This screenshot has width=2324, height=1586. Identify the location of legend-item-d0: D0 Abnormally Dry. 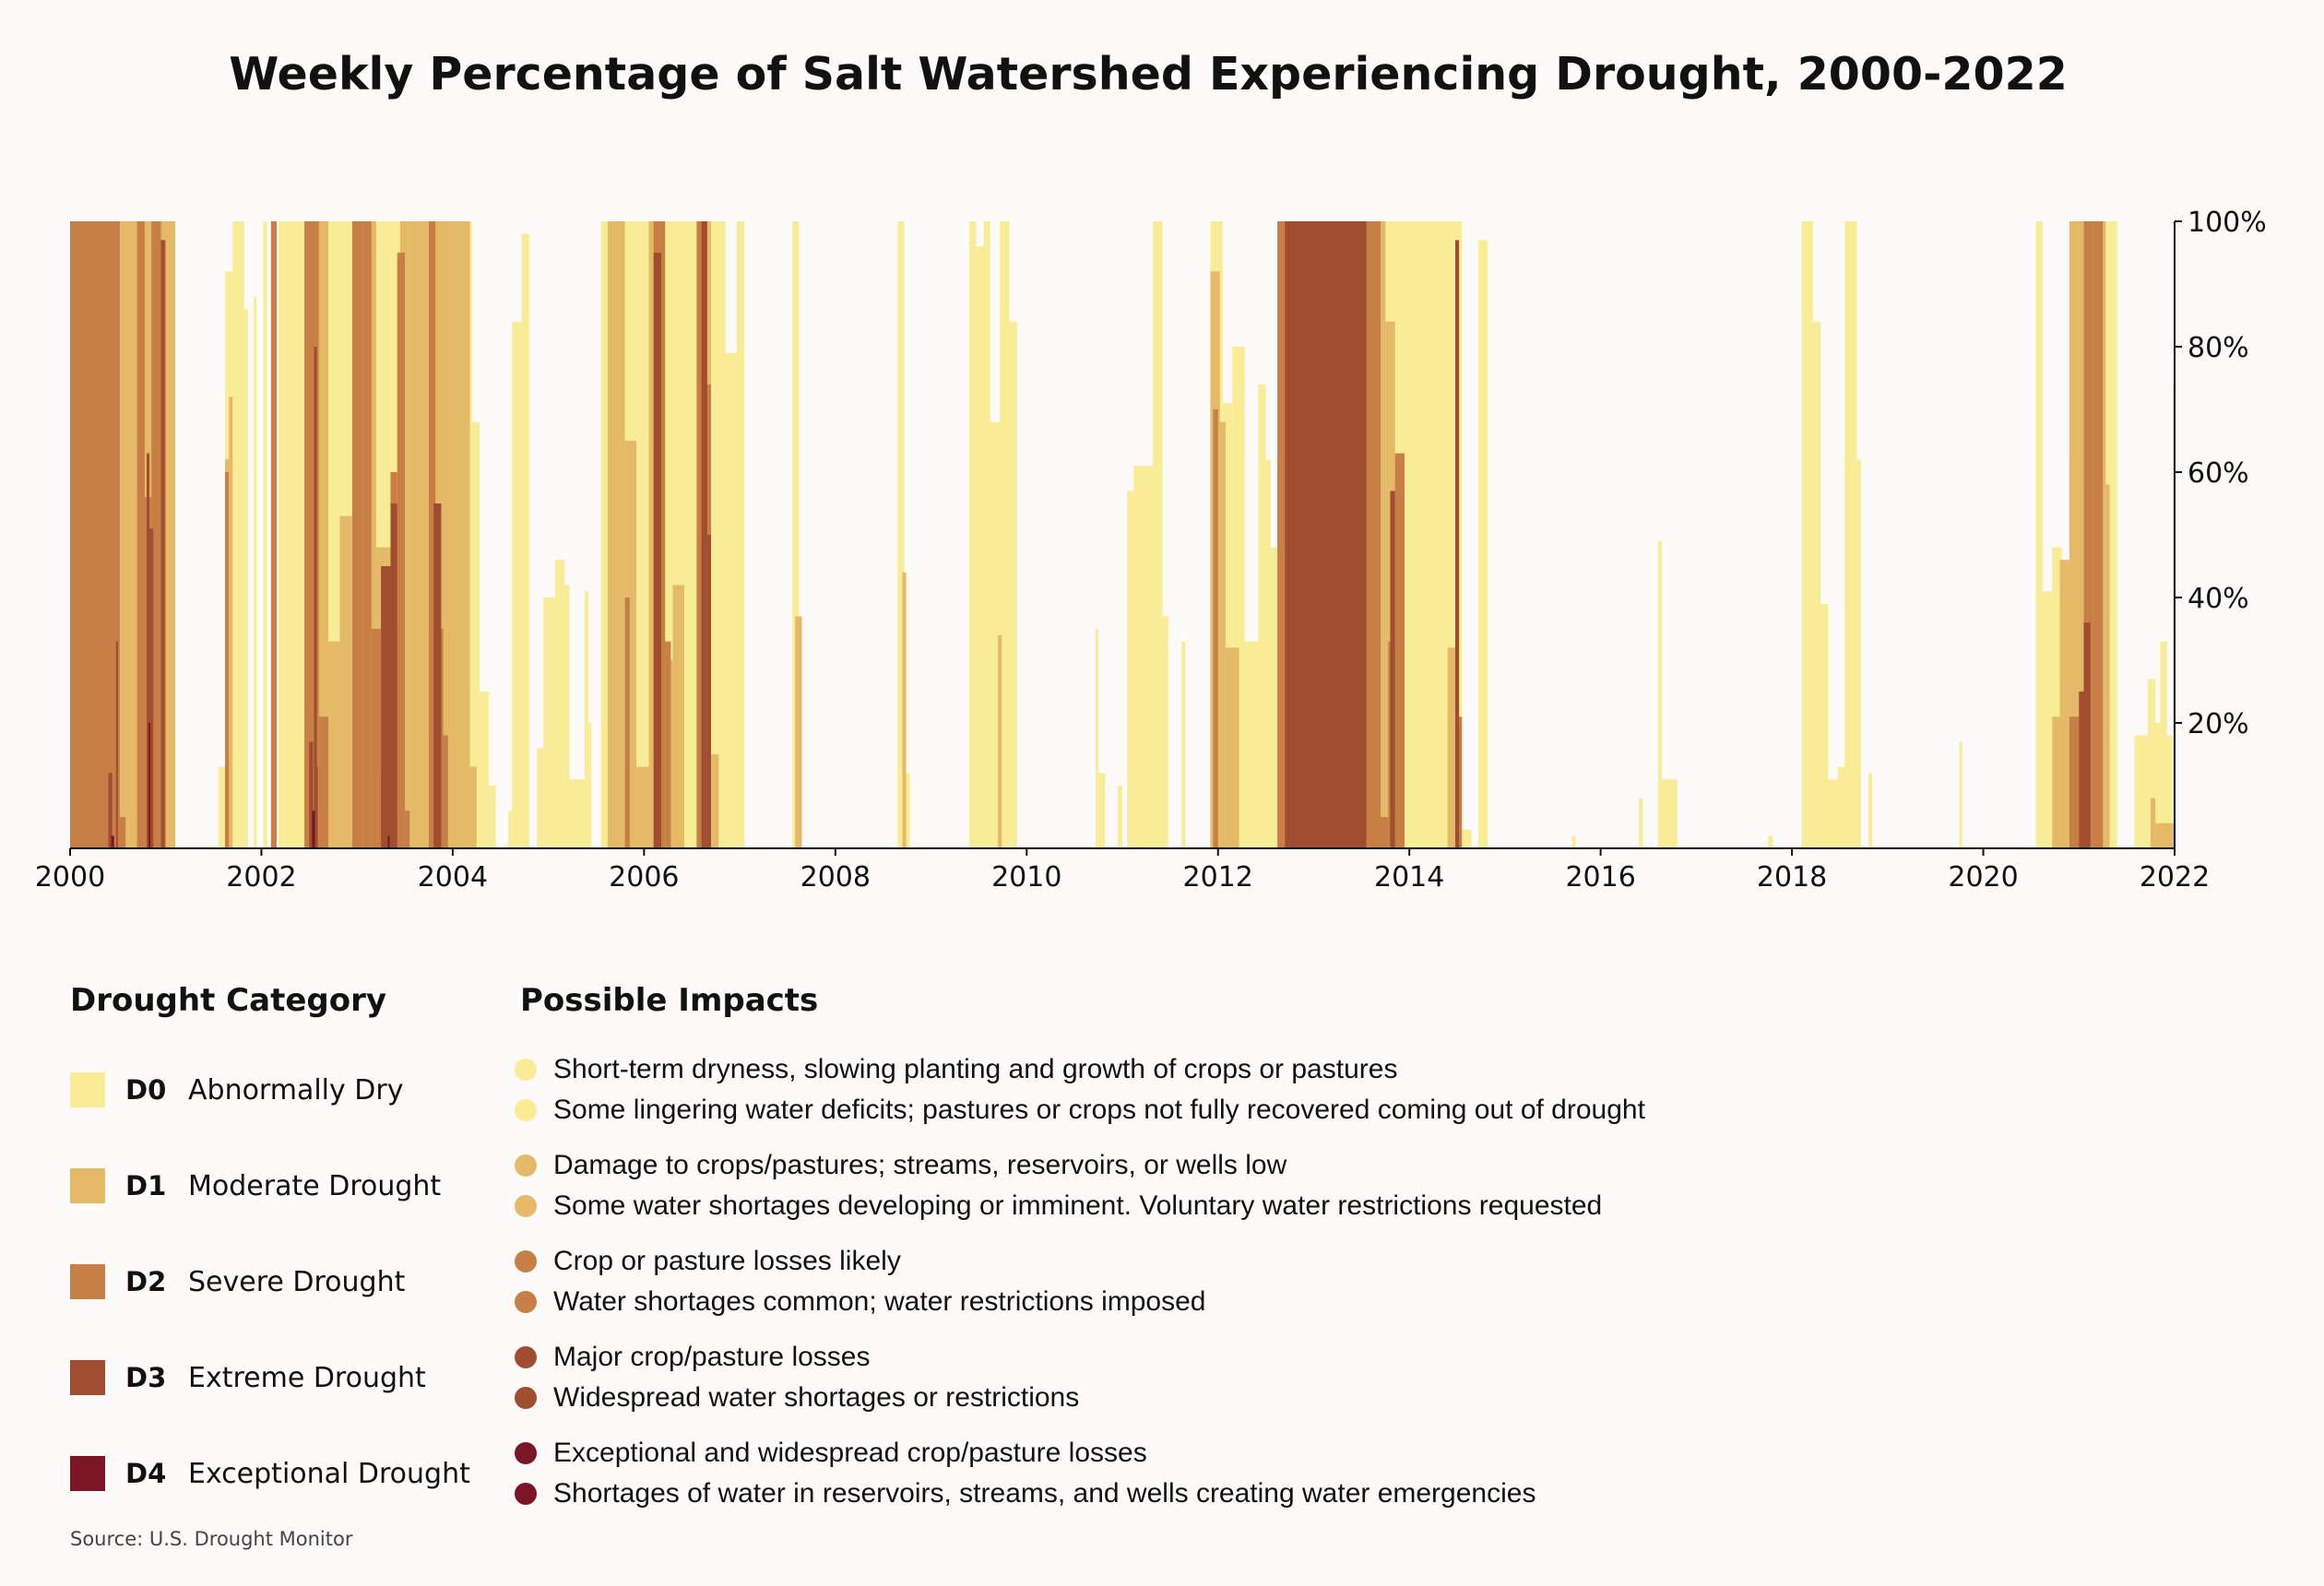
(237, 1089).